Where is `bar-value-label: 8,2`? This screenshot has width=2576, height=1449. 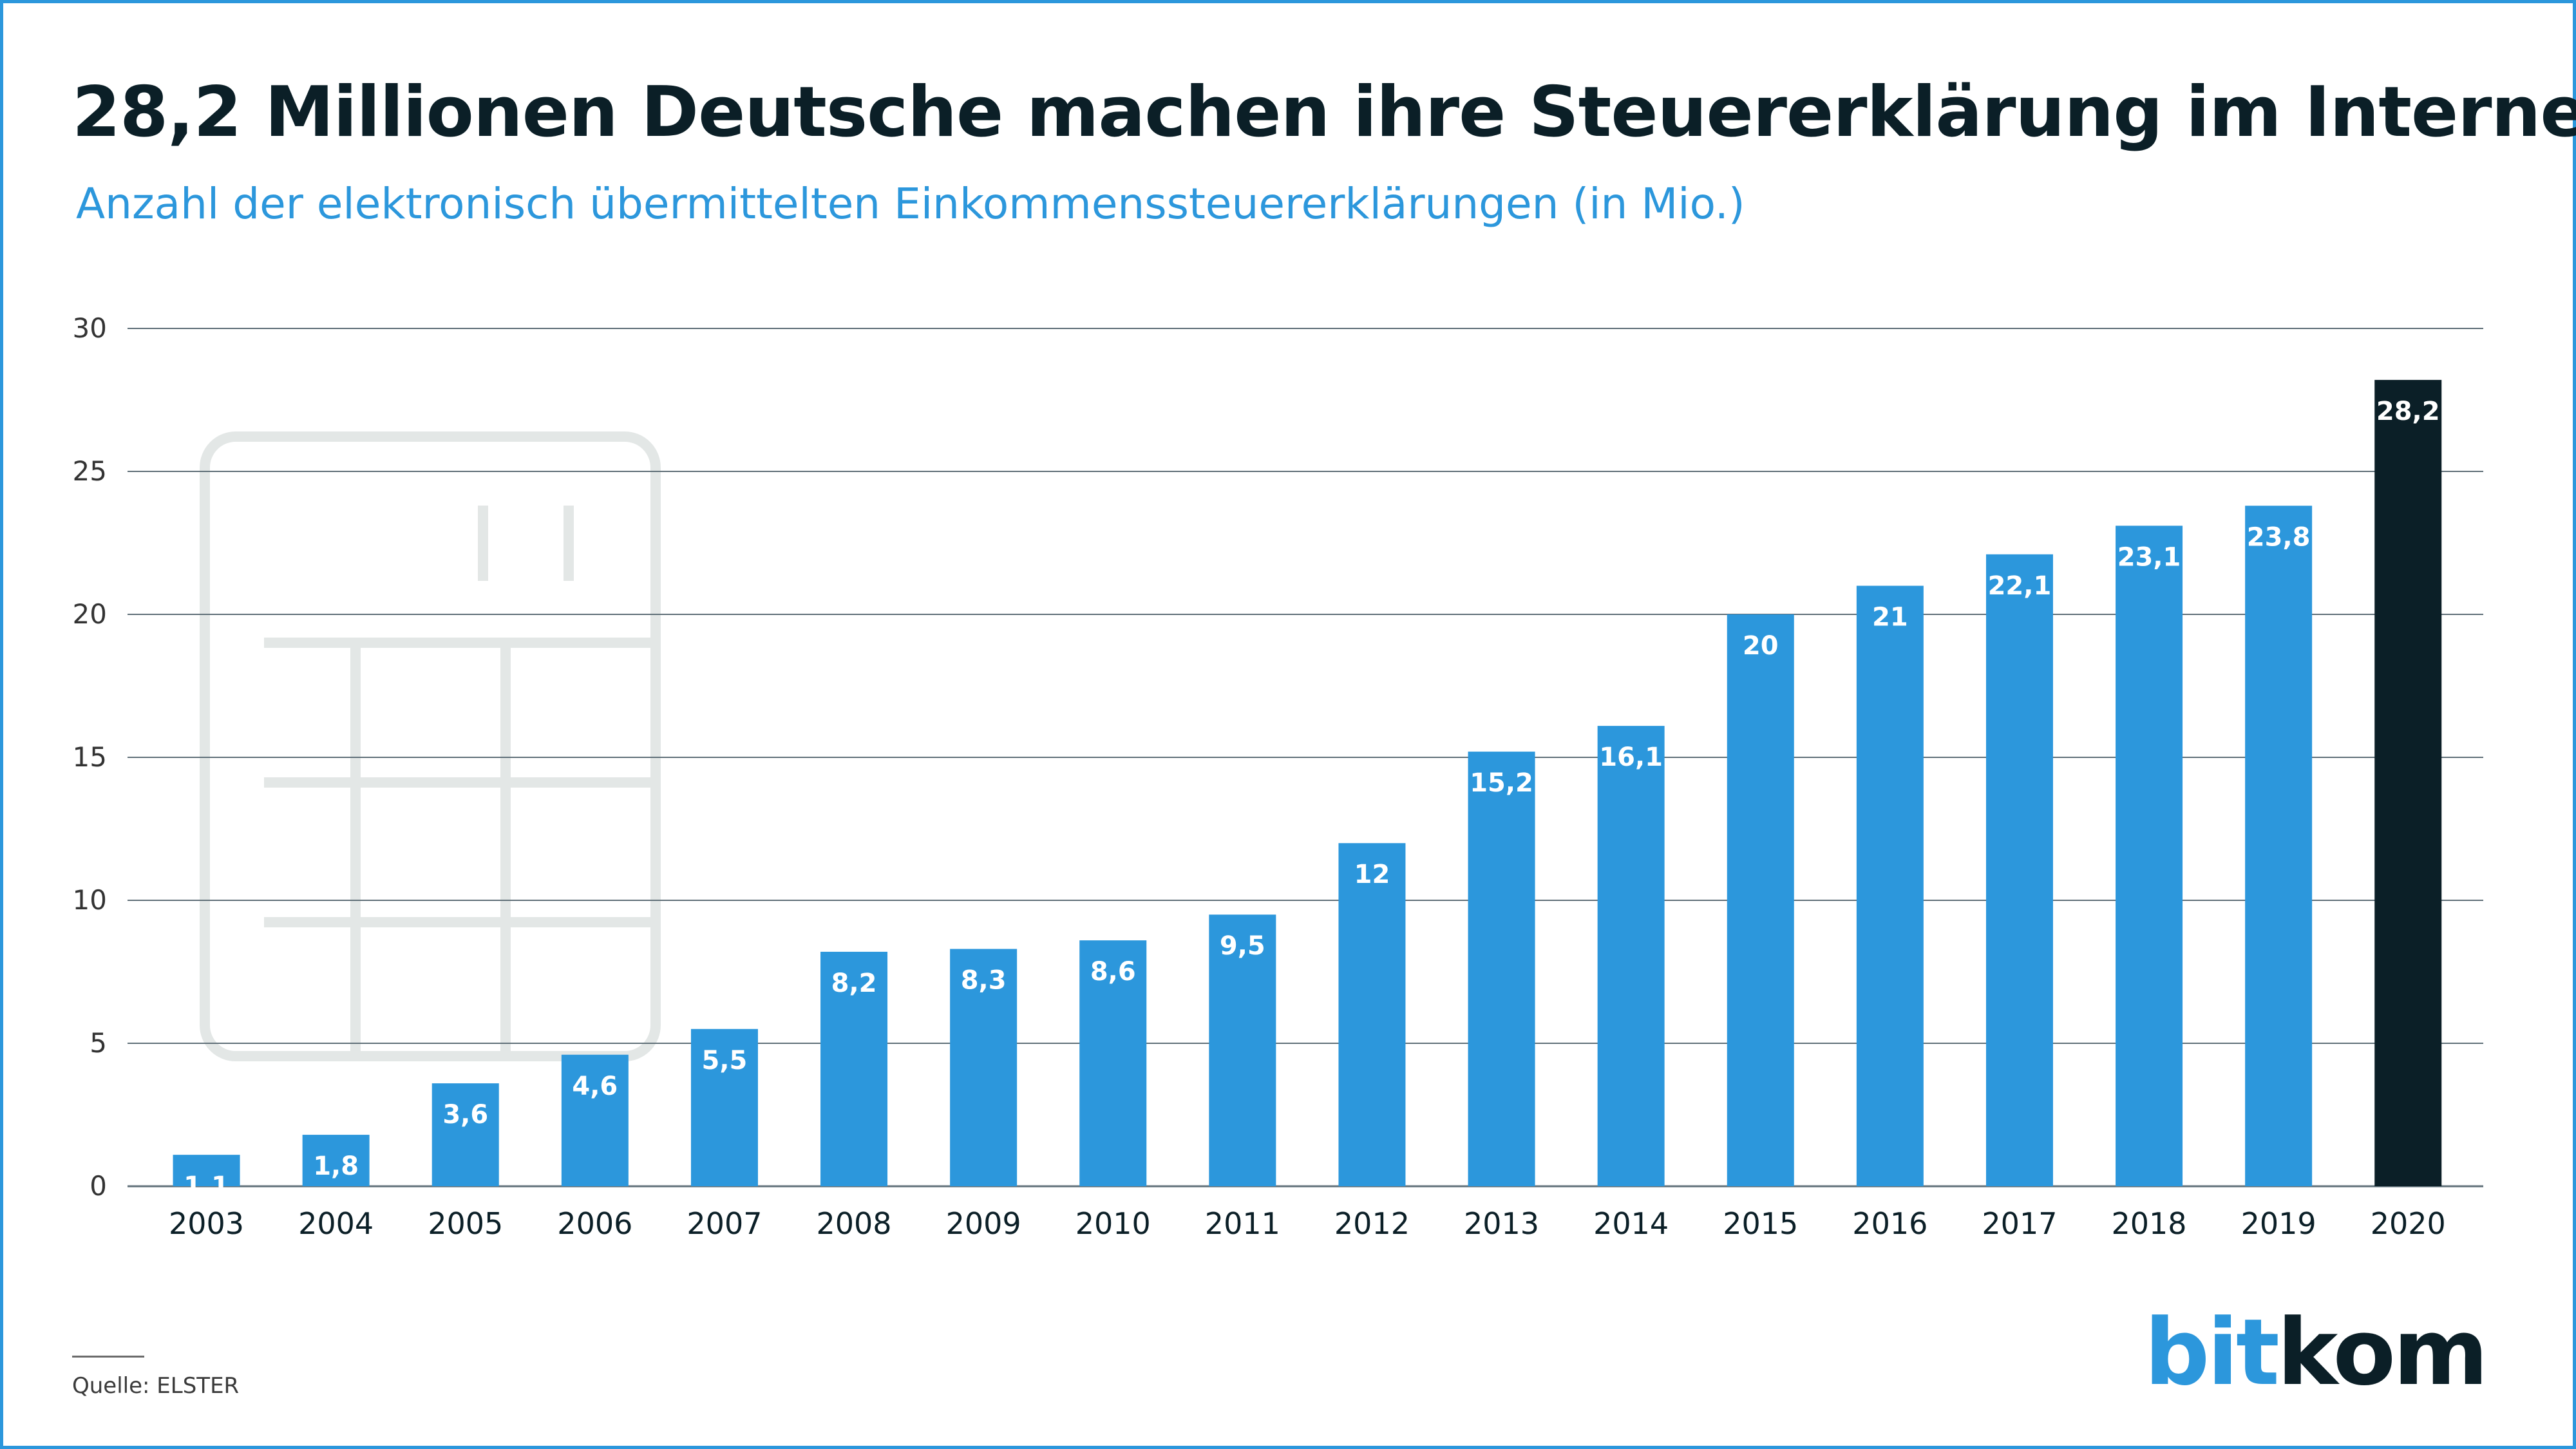
bar-value-label: 8,2 is located at coordinates (854, 983).